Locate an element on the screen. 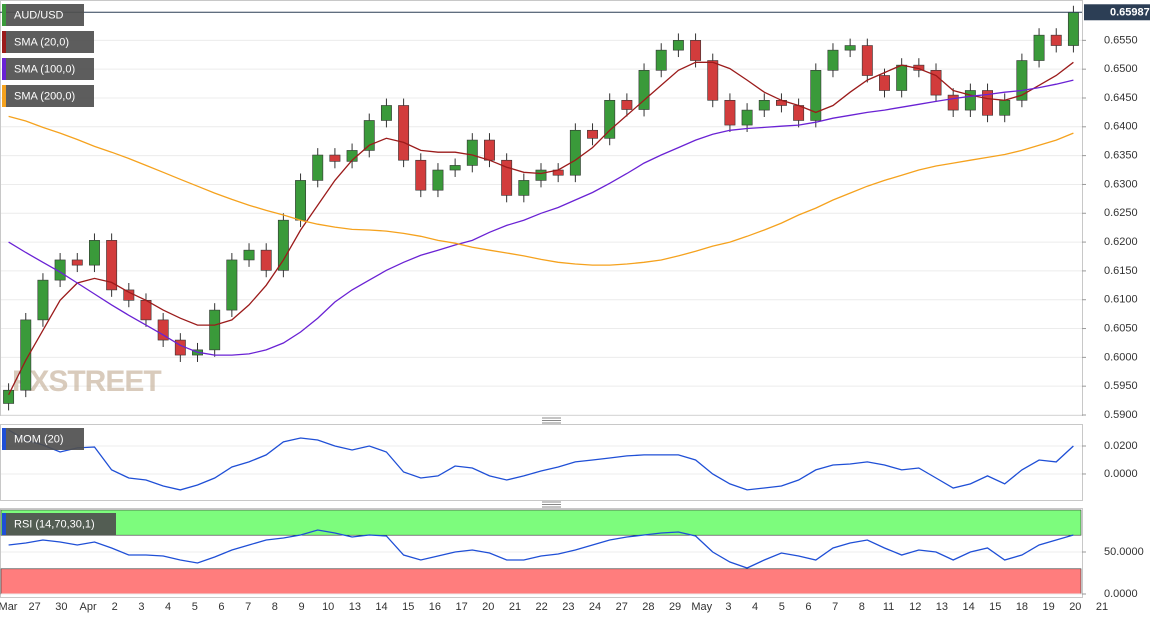 This screenshot has width=1176, height=621. x-tick-label: 2 is located at coordinates (115, 607).